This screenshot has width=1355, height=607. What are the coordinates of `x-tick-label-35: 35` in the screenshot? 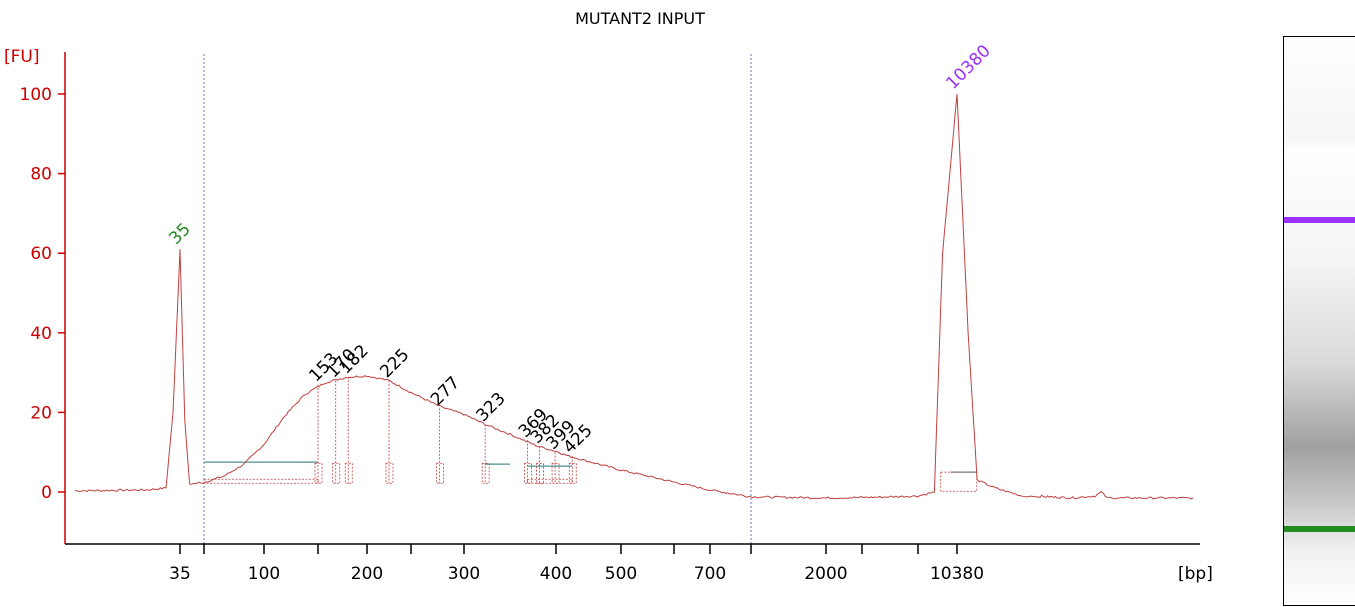 It's located at (180, 574).